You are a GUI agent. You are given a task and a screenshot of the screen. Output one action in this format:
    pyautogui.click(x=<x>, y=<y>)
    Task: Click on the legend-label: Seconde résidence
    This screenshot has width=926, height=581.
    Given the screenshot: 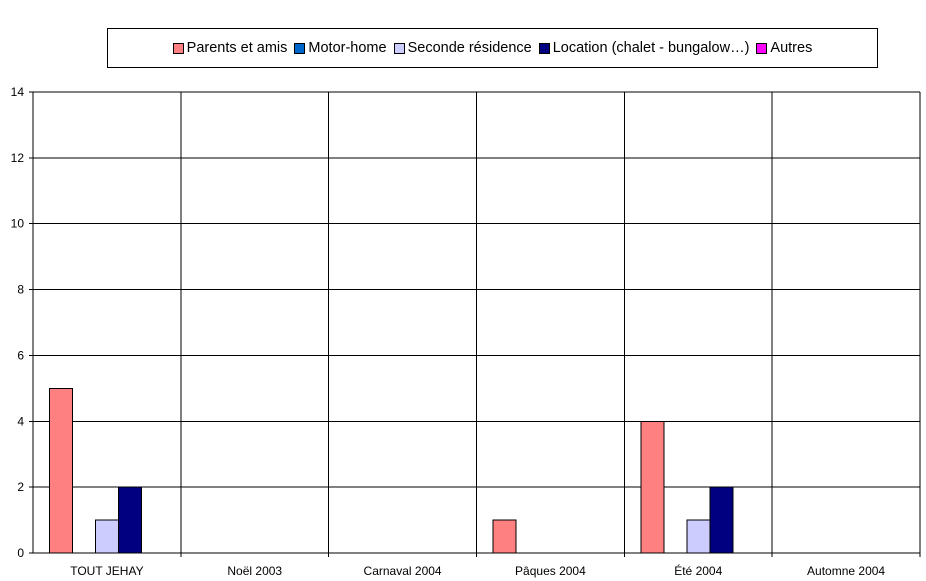 What is the action you would take?
    pyautogui.click(x=469, y=48)
    